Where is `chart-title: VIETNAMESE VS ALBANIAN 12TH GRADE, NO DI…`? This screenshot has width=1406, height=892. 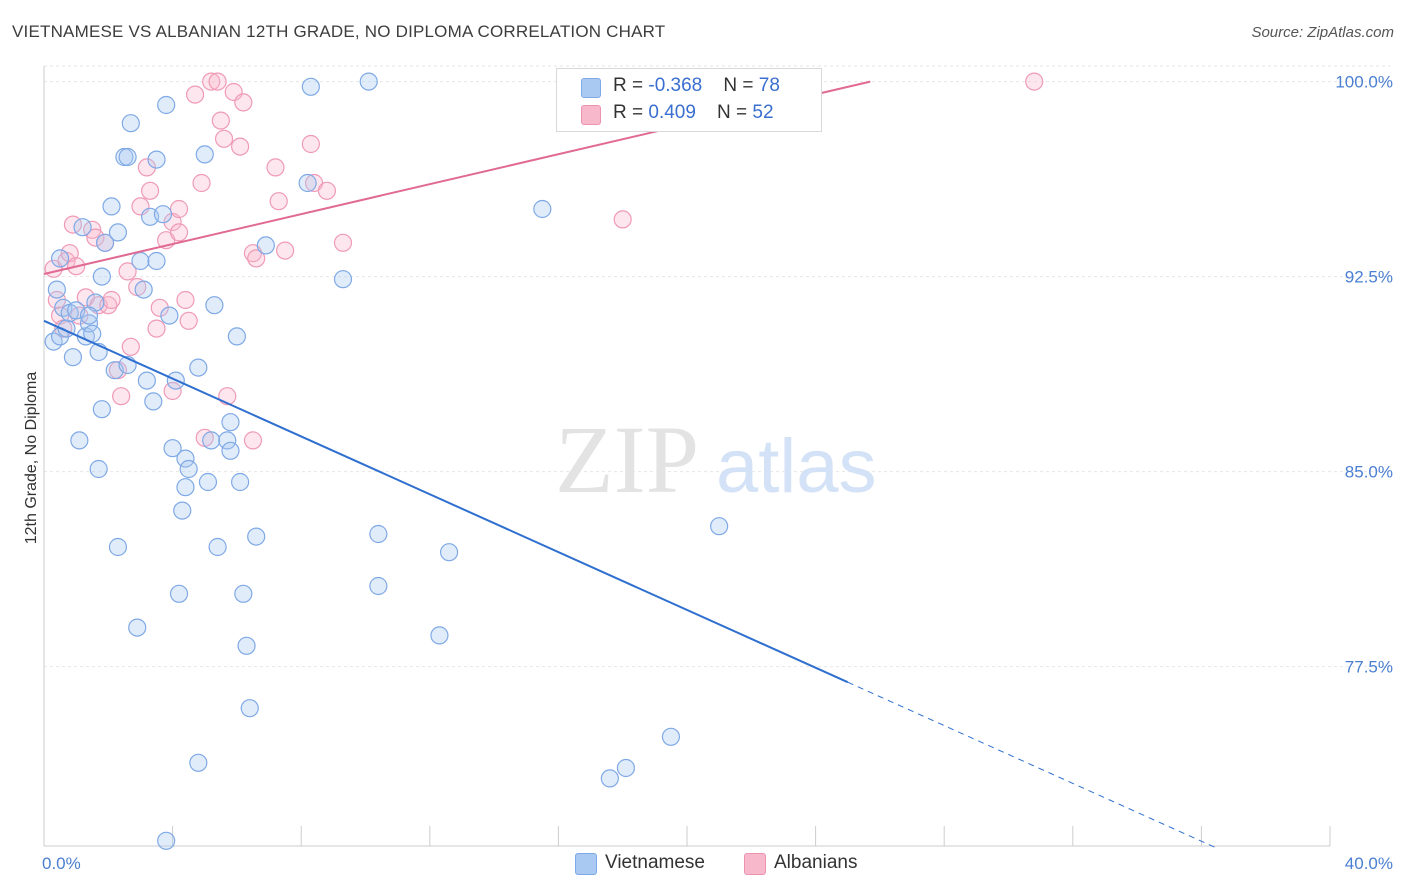
chart-title: VIETNAMESE VS ALBANIAN 12TH GRADE, NO DI… is located at coordinates (339, 31).